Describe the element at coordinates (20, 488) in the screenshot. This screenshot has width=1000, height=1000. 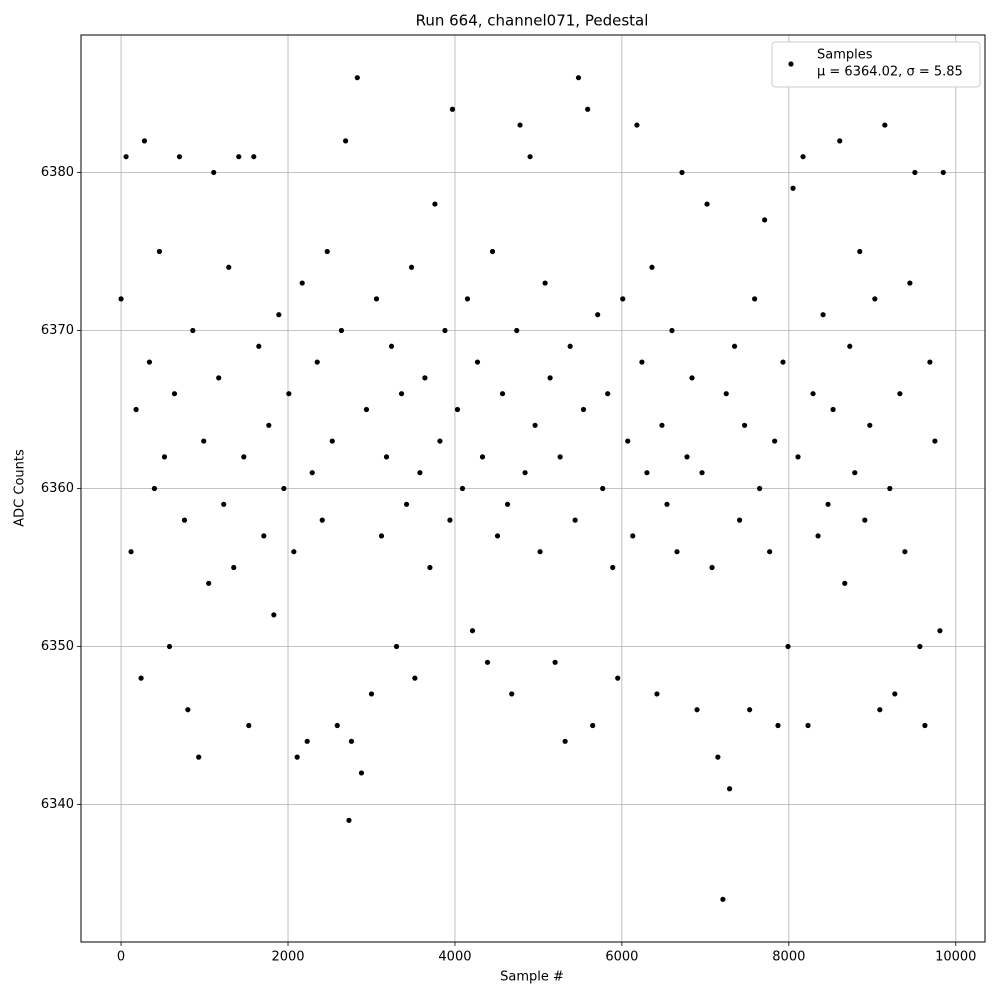
I see `y-axis-label: ADC Counts` at that location.